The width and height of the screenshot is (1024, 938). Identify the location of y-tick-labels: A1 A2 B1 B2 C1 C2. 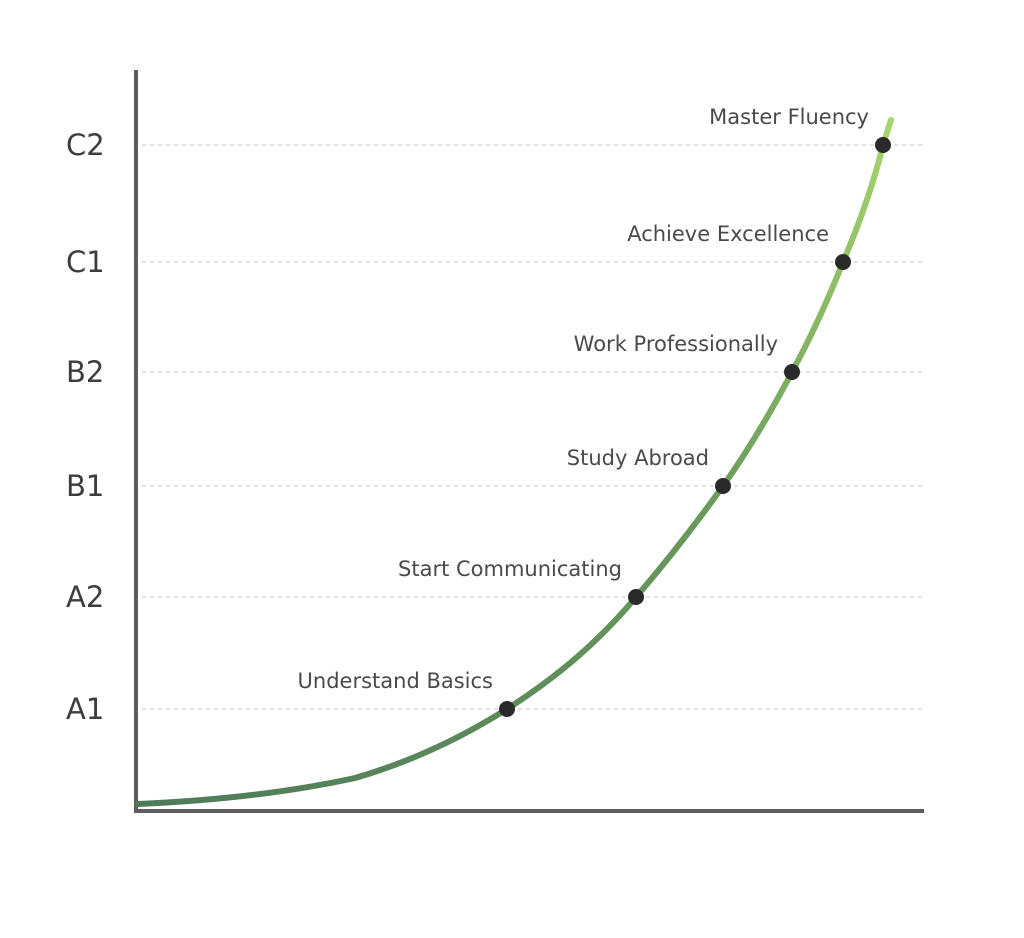
(85, 427).